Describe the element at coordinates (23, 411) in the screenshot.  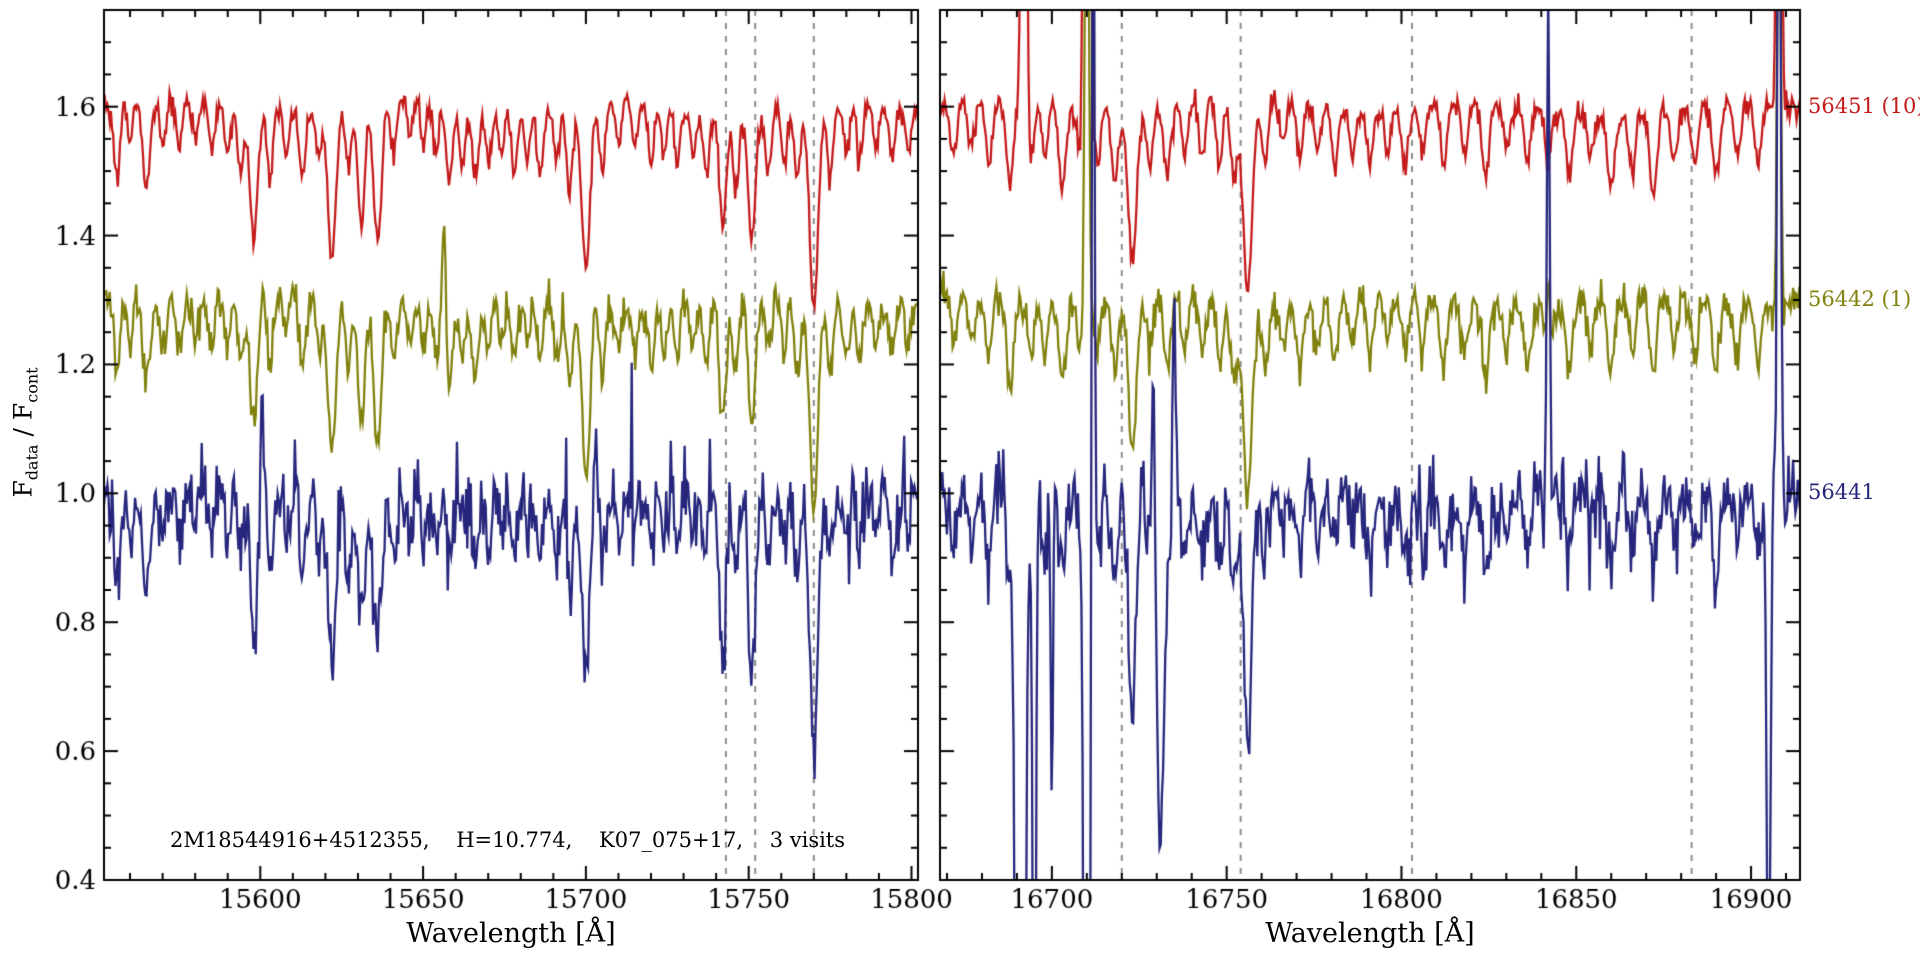
I see `y-axis-label-f2: F` at that location.